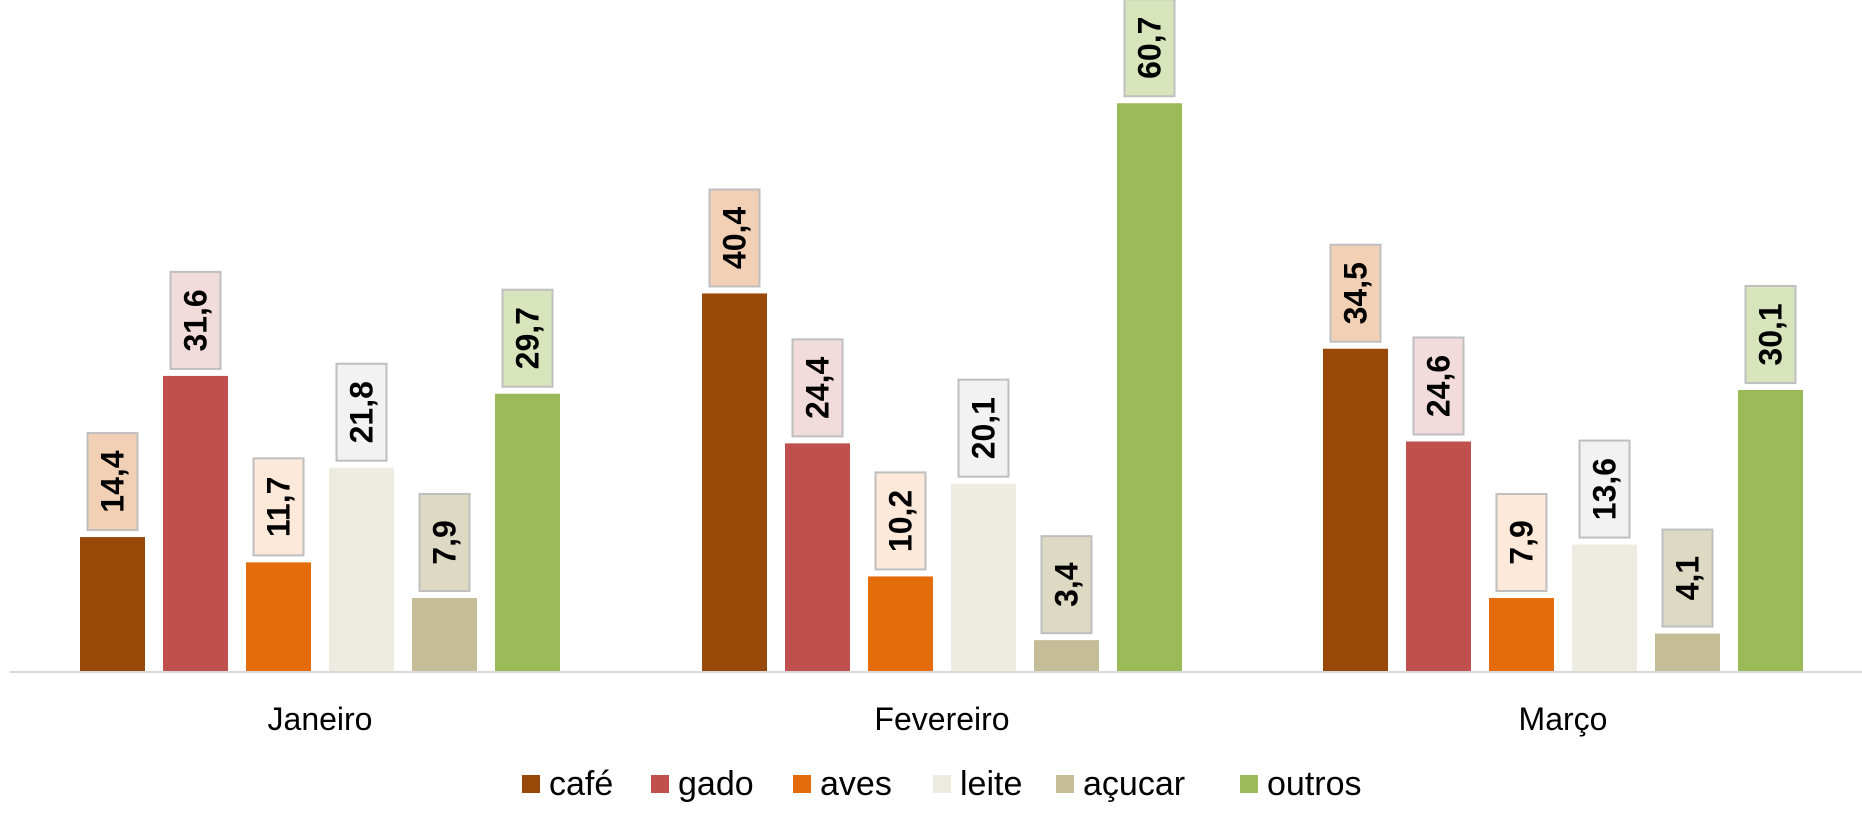 The width and height of the screenshot is (1862, 814). I want to click on data-label-value: 29,7, so click(528, 338).